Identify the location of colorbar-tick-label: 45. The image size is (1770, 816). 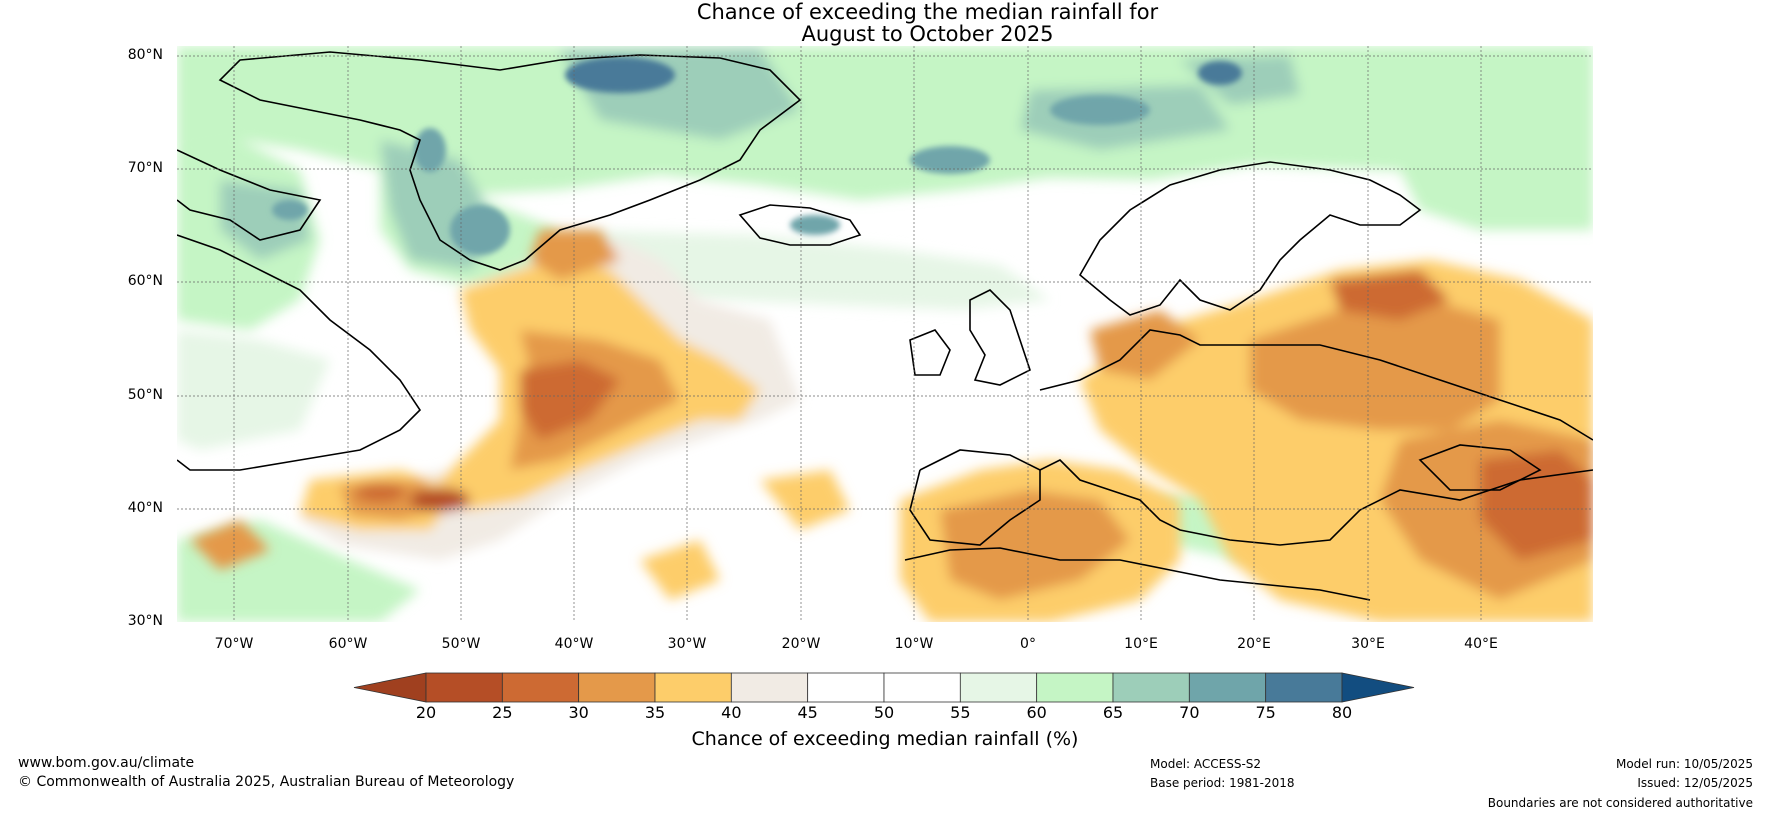
(807, 712).